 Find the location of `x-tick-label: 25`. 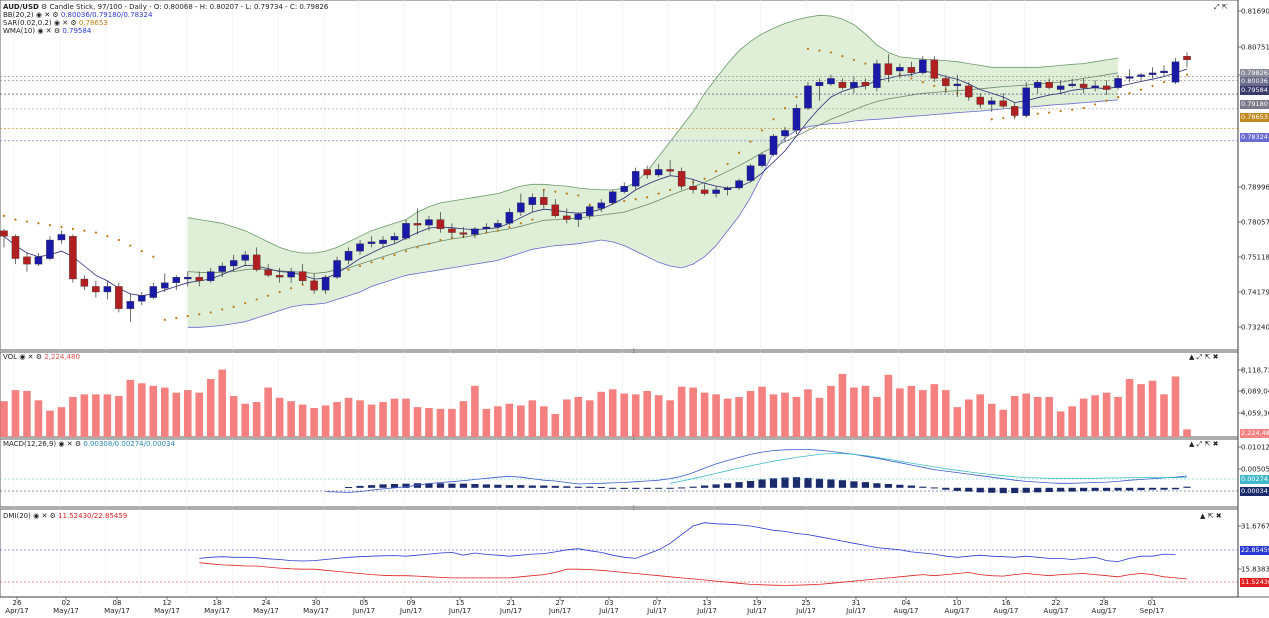

x-tick-label: 25 is located at coordinates (806, 603).